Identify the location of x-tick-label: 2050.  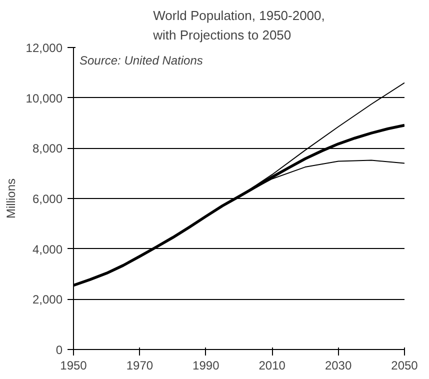
(404, 365).